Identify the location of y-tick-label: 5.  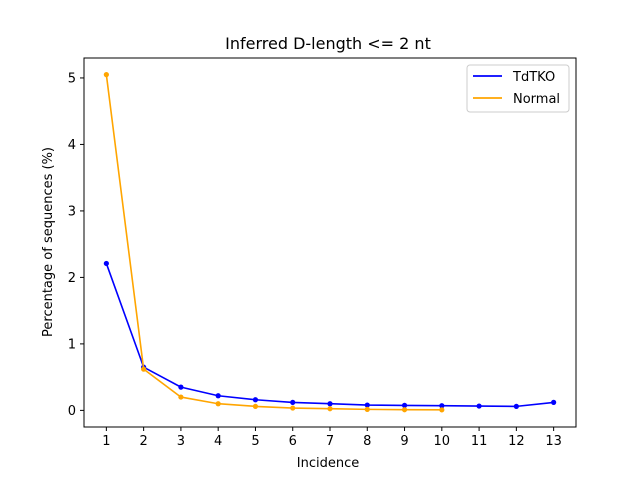
(72, 78).